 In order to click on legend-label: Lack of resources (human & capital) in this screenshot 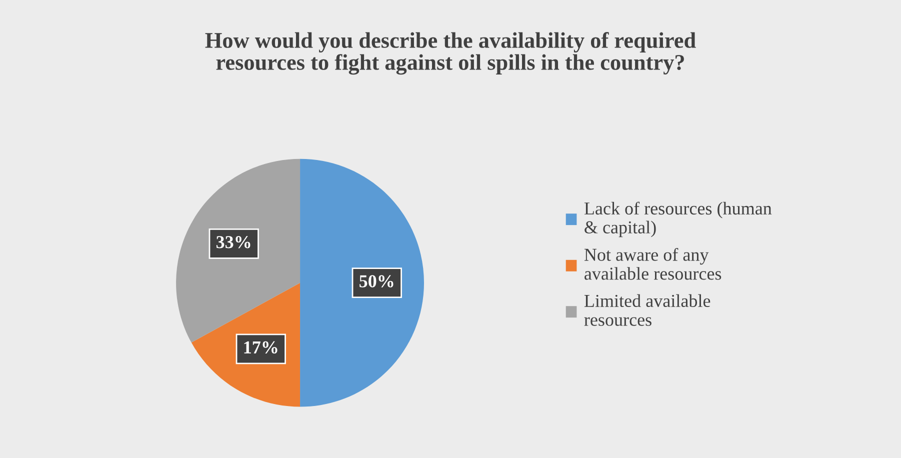, I will do `click(678, 220)`.